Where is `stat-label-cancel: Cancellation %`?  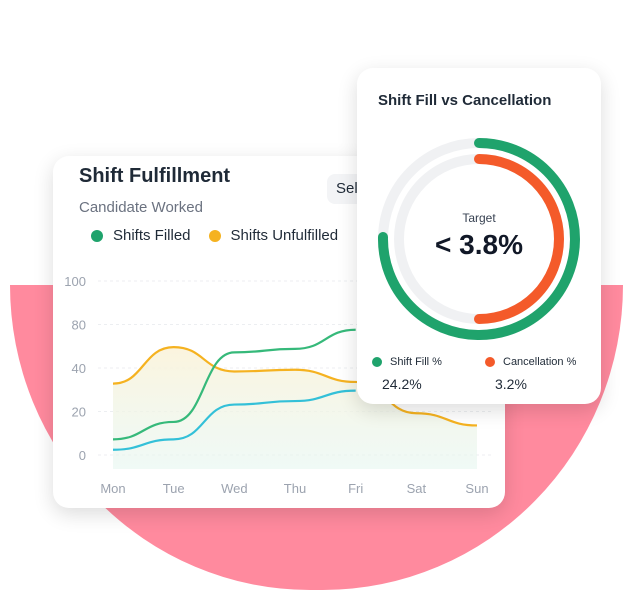 stat-label-cancel: Cancellation % is located at coordinates (540, 362).